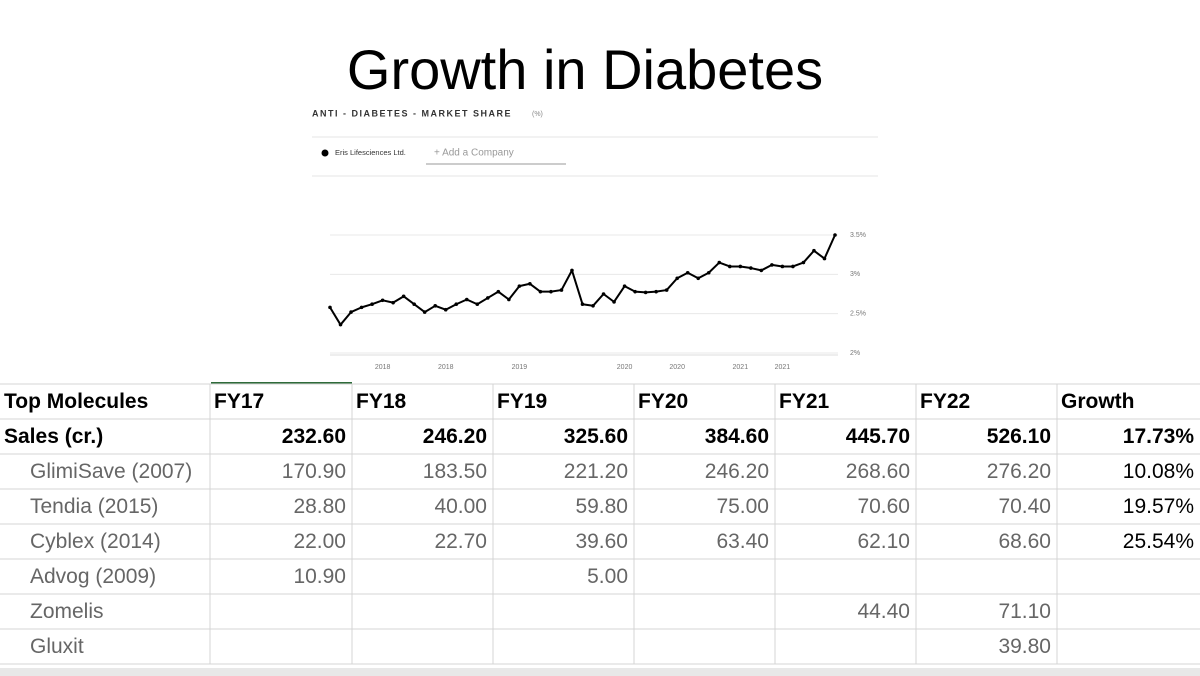  I want to click on header-cell: FY21, so click(804, 401).